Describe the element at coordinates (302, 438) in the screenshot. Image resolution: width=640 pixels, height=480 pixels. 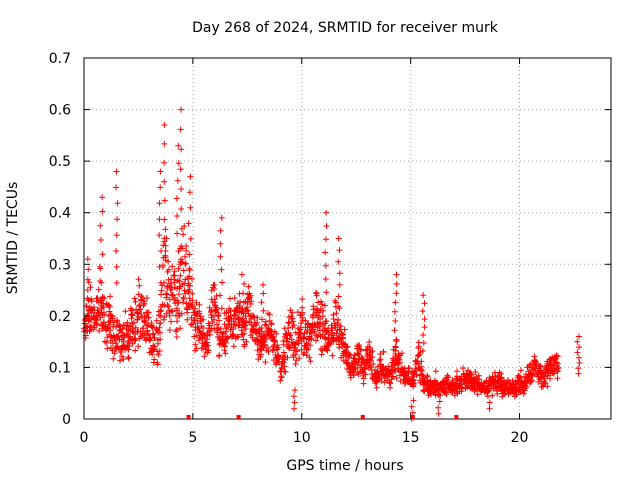
I see `x-tick-label: 10` at that location.